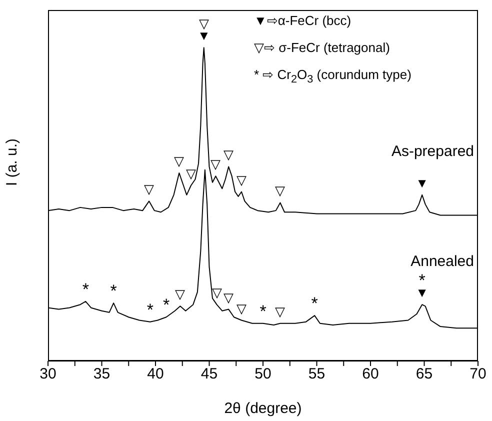  What do you see at coordinates (478, 374) in the screenshot?
I see `x-tick-label: 70` at bounding box center [478, 374].